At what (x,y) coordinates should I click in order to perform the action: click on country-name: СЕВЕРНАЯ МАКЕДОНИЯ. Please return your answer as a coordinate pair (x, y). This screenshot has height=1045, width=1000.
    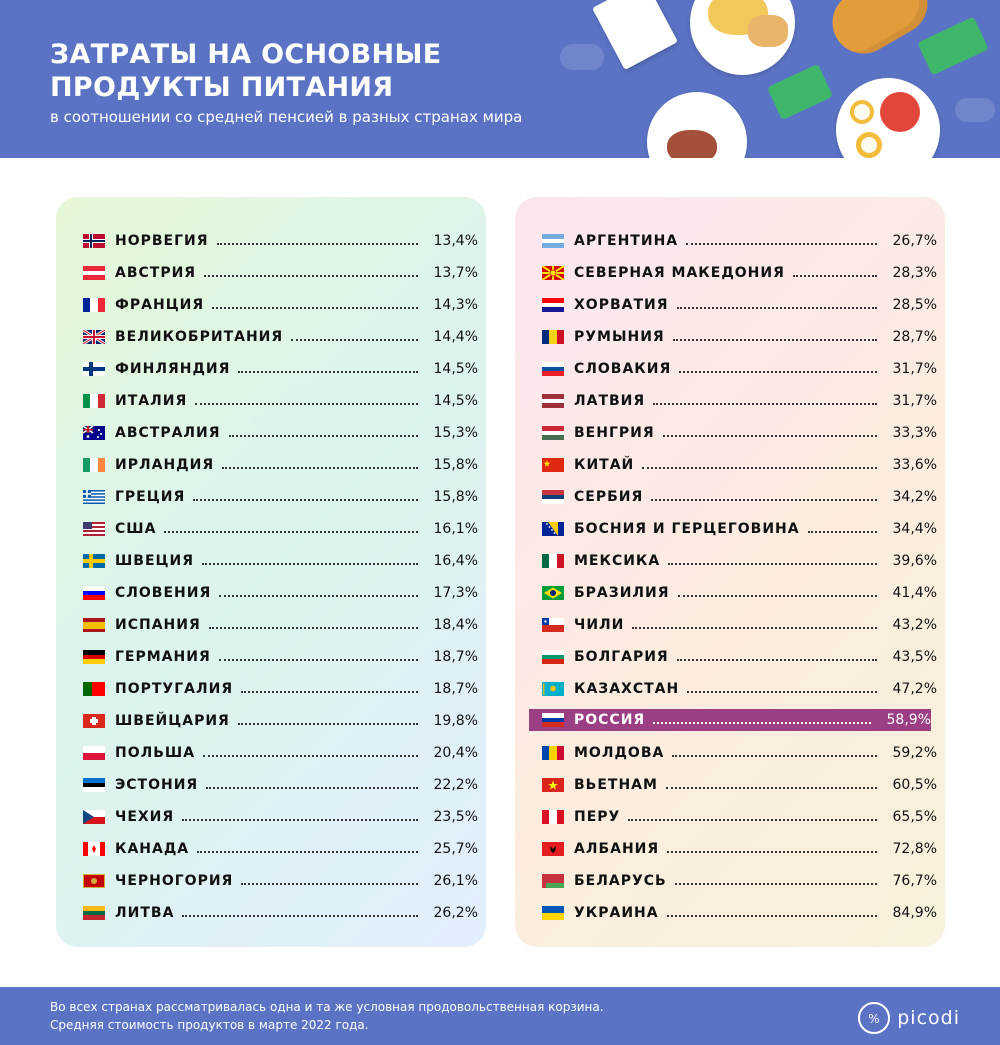
    Looking at the image, I should click on (679, 273).